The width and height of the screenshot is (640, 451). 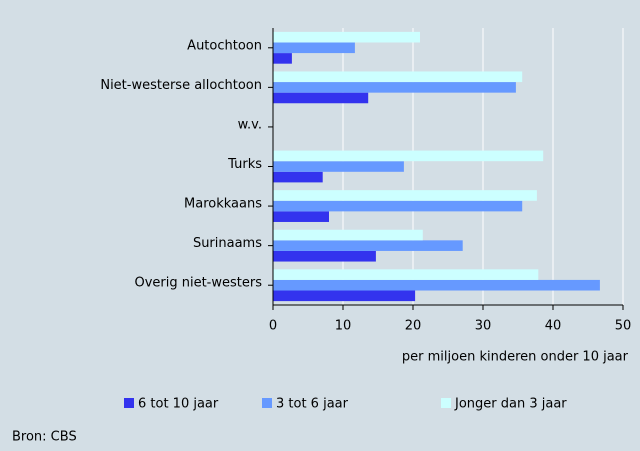 What do you see at coordinates (227, 243) in the screenshot?
I see `y-tick-label: Surinaams` at bounding box center [227, 243].